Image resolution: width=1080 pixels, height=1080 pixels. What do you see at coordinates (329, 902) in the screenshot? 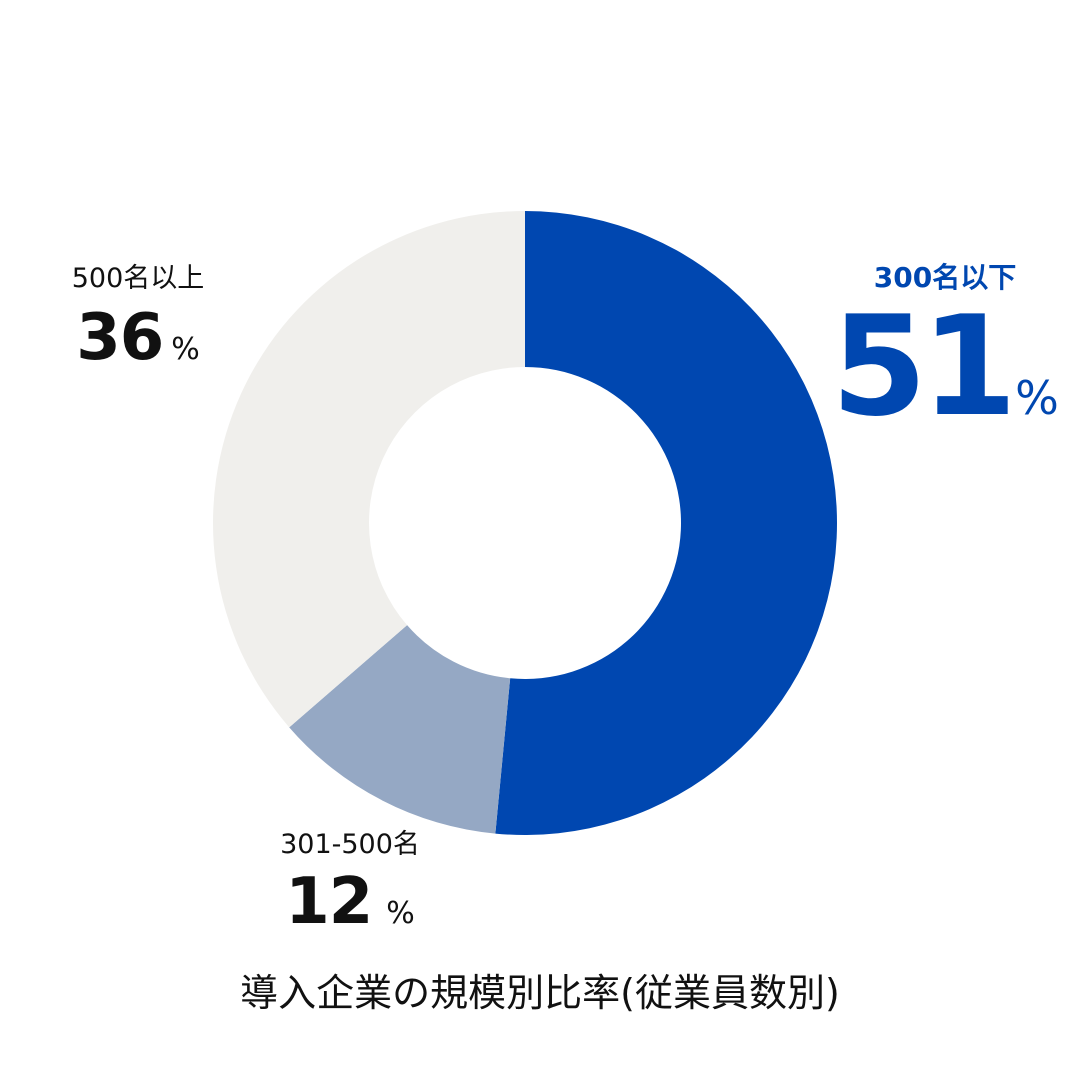
I see `value-label-301-500: 12` at bounding box center [329, 902].